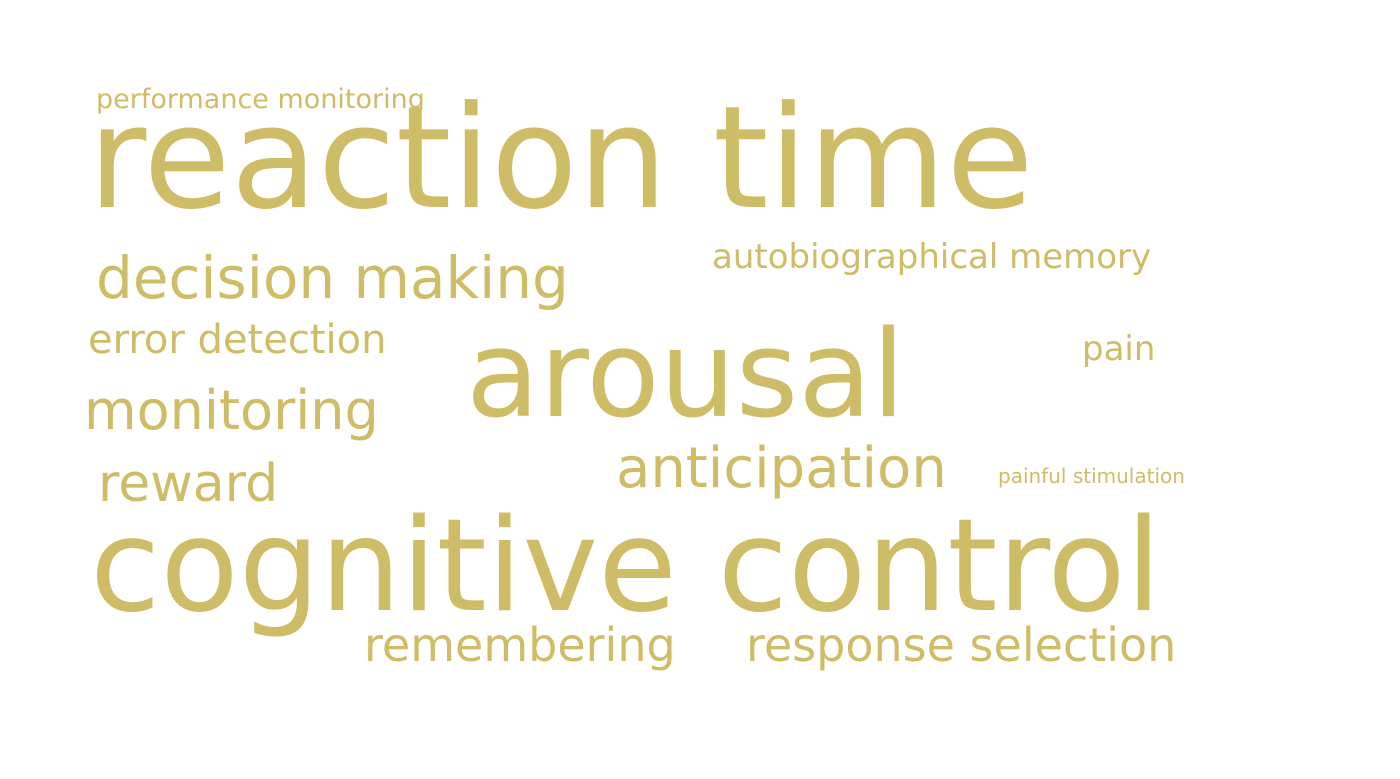 The image size is (1400, 779). Describe the element at coordinates (561, 158) in the screenshot. I see `word-reaction-time: reaction time` at that location.